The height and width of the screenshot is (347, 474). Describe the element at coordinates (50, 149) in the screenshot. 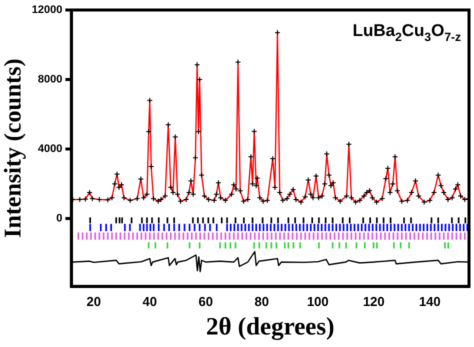

I see `y-tick-label: 4000` at that location.